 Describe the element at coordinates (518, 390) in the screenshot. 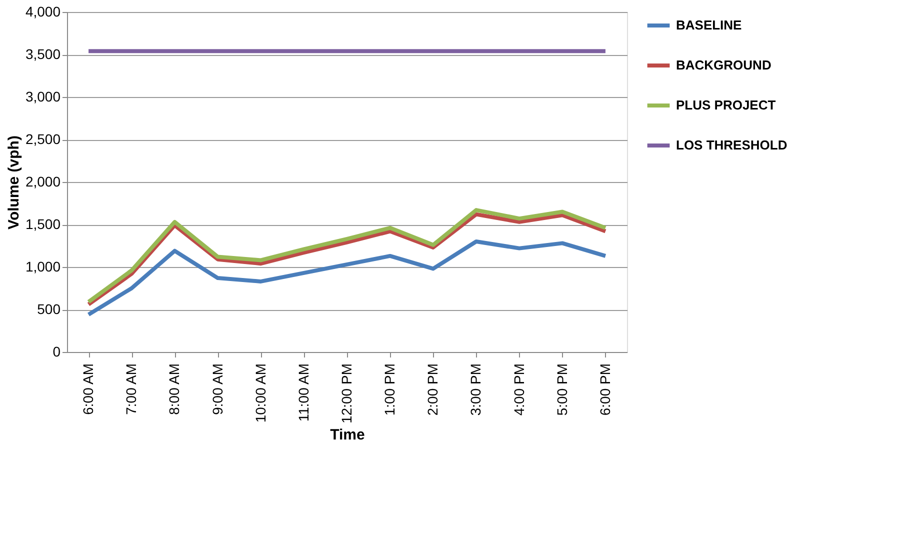

I see `x-tick-label: 4:00 PM` at that location.